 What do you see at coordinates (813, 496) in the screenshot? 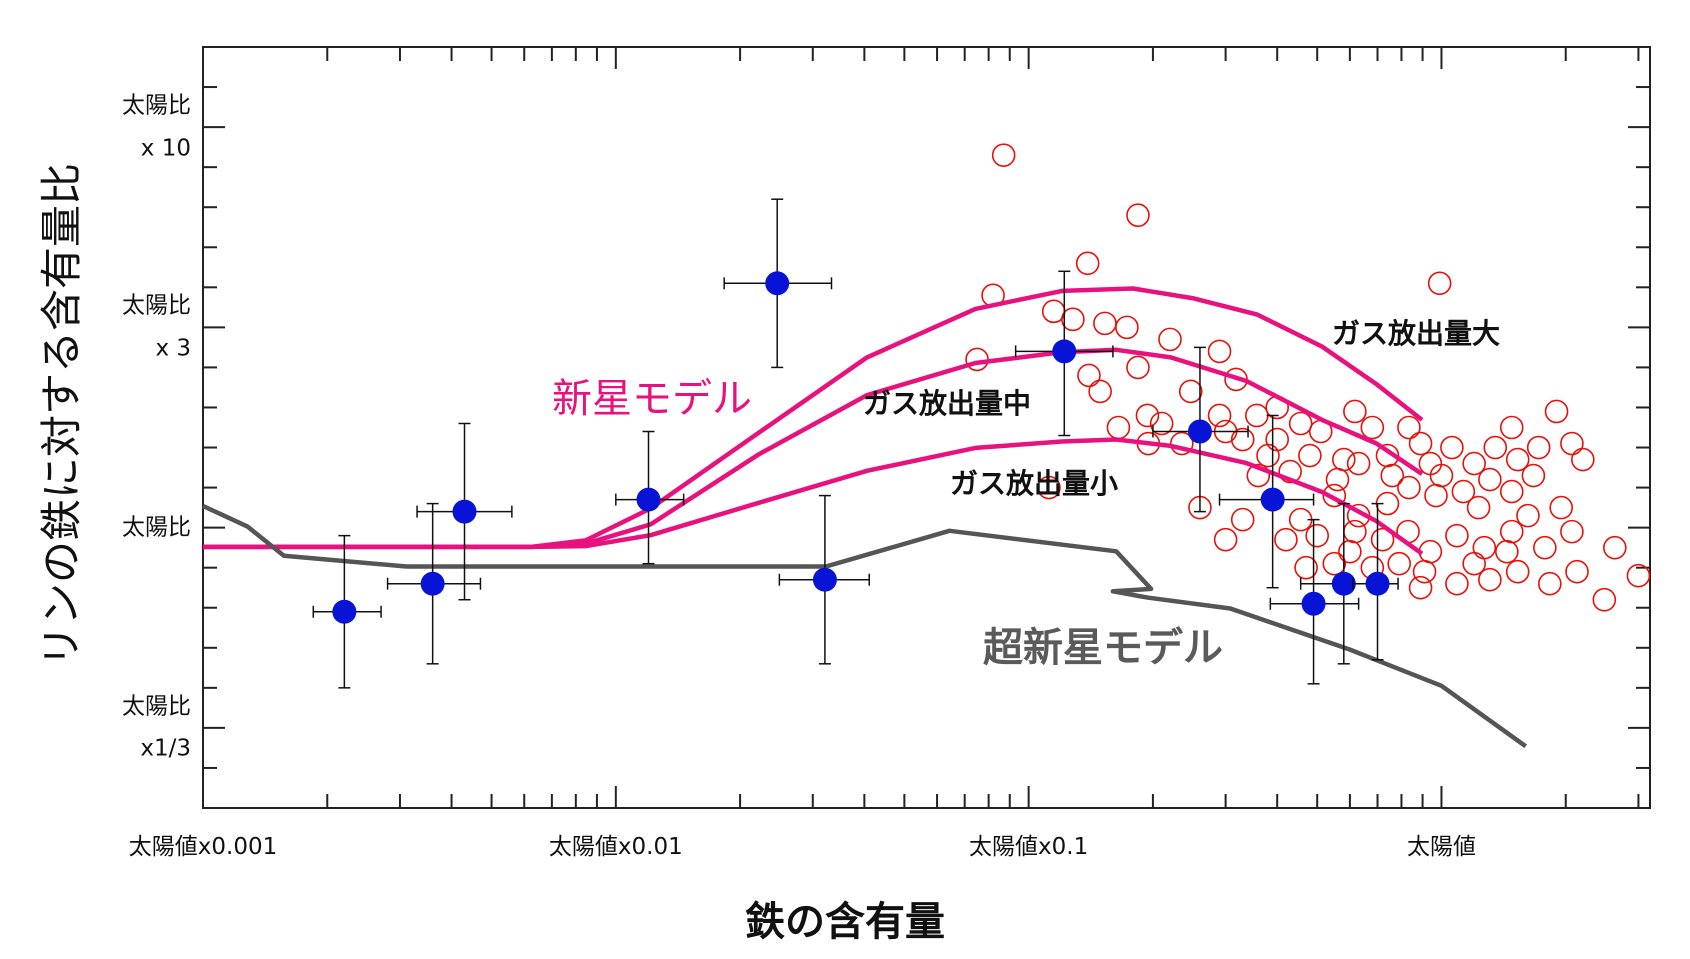
I see `model-line` at bounding box center [813, 496].